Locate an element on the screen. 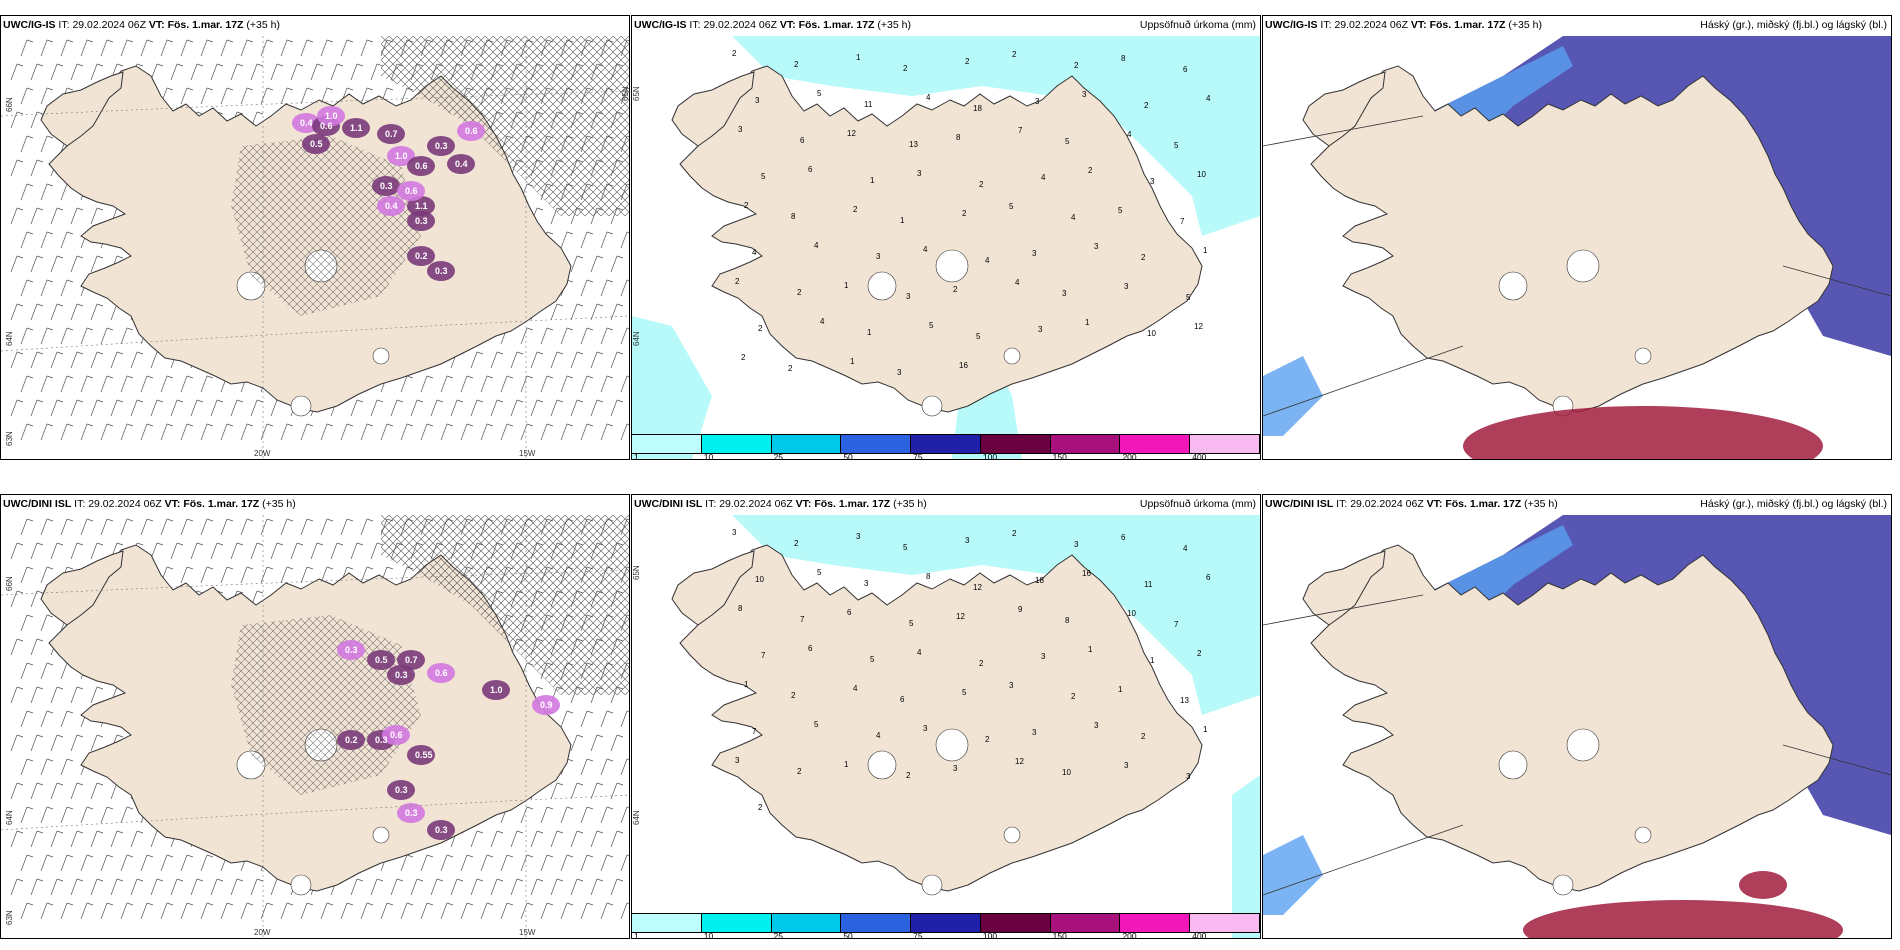 The image size is (1900, 950). snow-value-label: 1.0 is located at coordinates (401, 156).